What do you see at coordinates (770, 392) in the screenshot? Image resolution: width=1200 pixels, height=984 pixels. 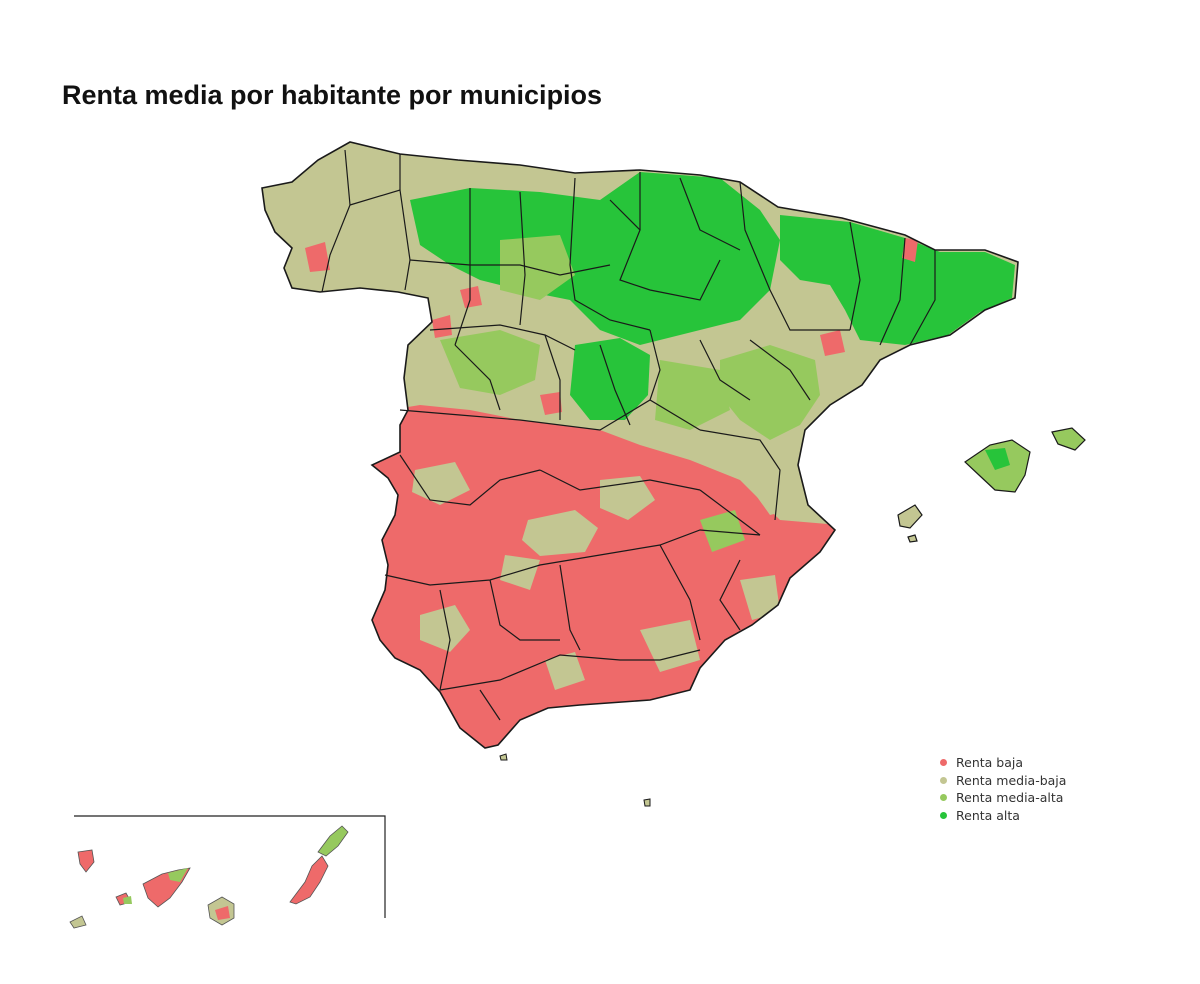 I see `region-renta-alta-levante` at bounding box center [770, 392].